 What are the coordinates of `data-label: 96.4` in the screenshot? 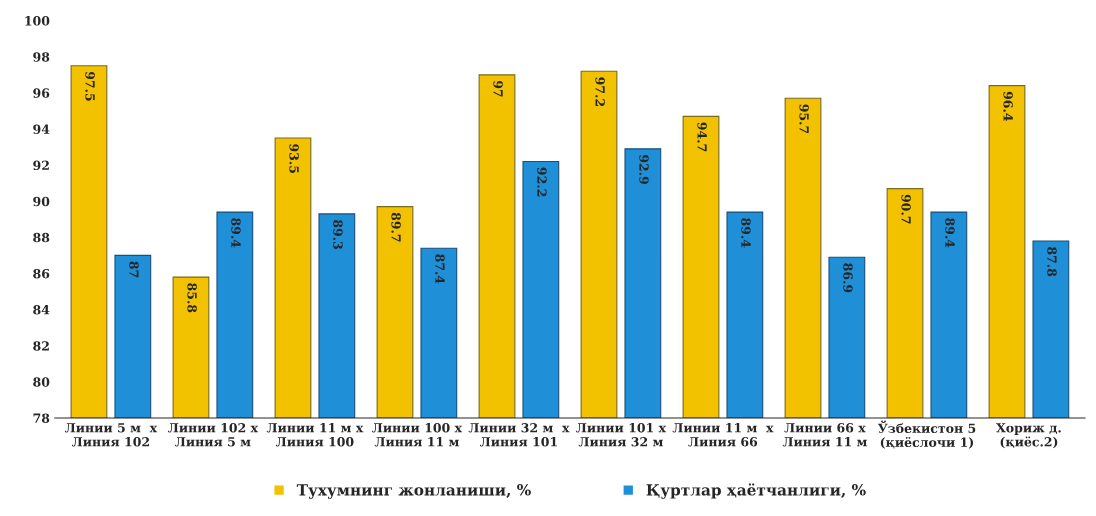 It's located at (1008, 106).